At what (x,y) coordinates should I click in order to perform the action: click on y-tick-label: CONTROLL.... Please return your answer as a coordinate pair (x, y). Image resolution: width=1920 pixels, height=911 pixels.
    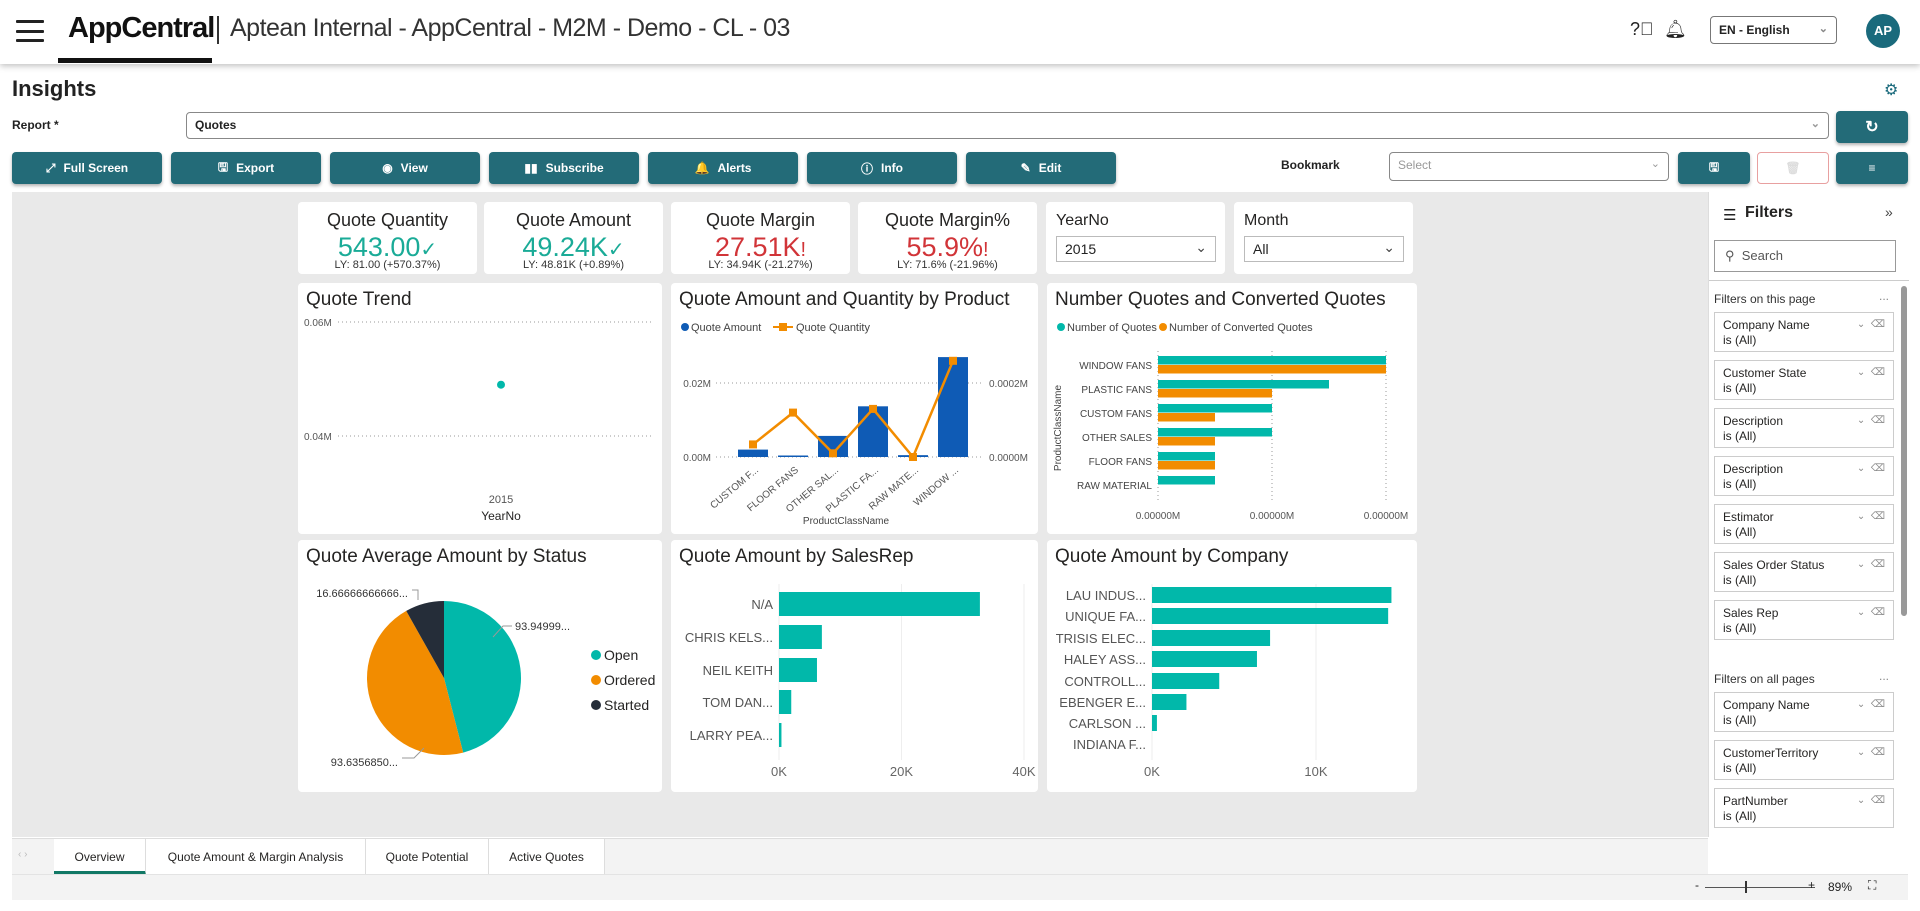
    Looking at the image, I should click on (1105, 681).